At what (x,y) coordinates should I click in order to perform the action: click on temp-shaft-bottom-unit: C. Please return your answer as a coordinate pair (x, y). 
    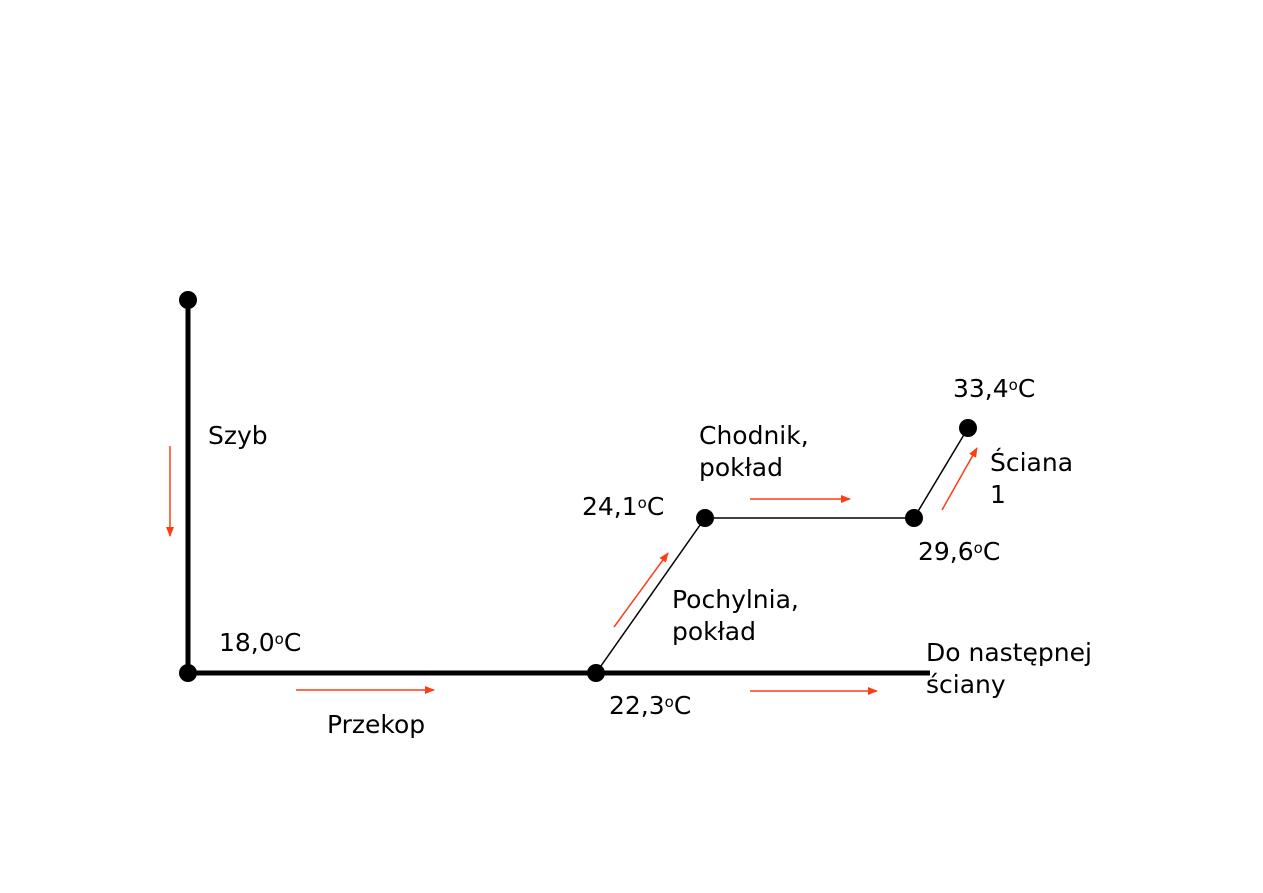
    Looking at the image, I should click on (292, 642).